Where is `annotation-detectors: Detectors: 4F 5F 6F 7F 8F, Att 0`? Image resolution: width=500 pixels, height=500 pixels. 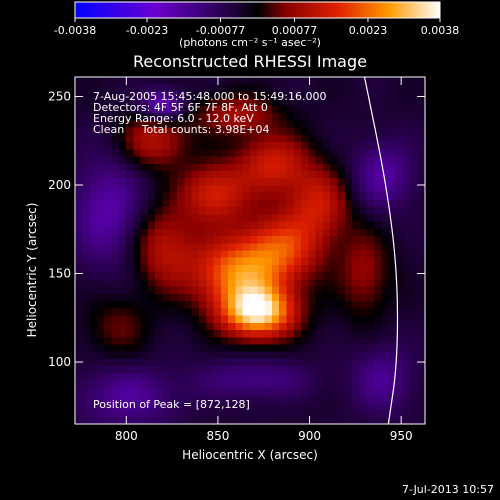 annotation-detectors: Detectors: 4F 5F 6F 7F 8F, Att 0 is located at coordinates (180, 107).